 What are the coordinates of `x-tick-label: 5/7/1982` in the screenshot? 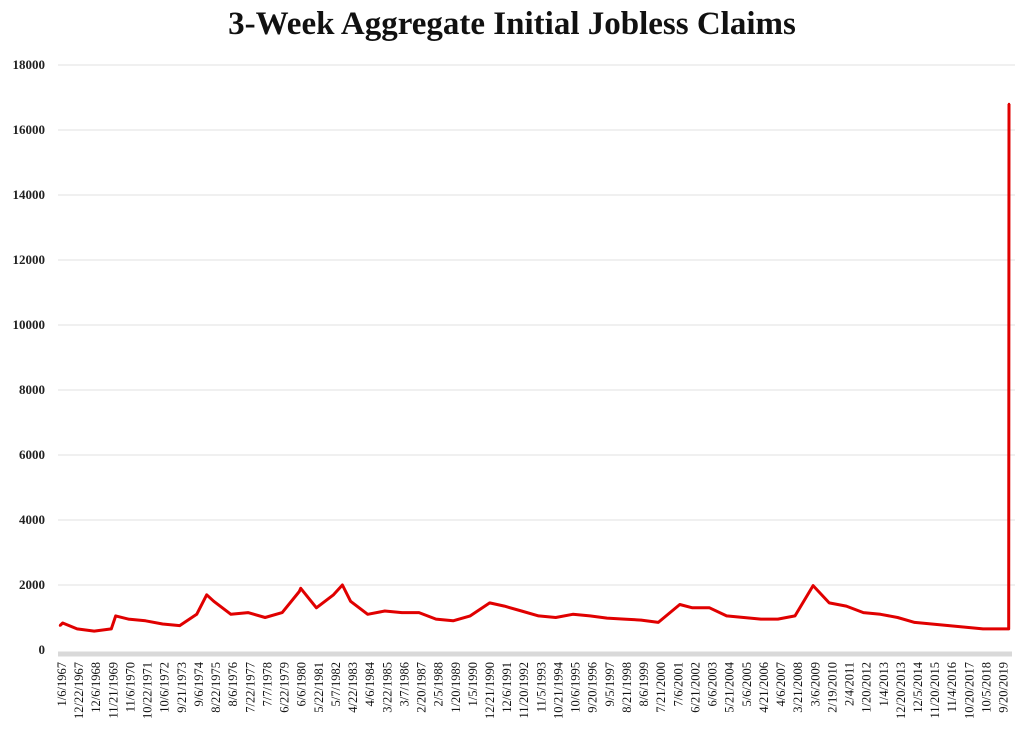 It's located at (336, 684).